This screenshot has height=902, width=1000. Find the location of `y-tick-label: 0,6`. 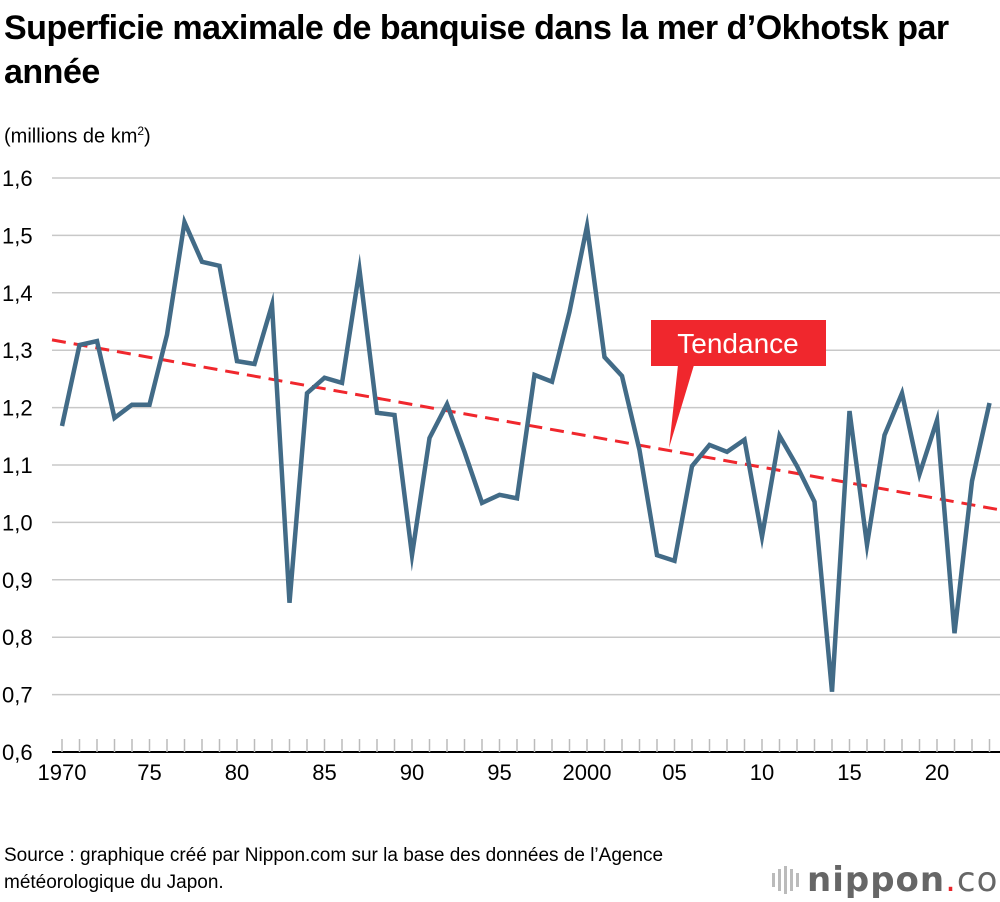

y-tick-label: 0,6 is located at coordinates (17, 752).